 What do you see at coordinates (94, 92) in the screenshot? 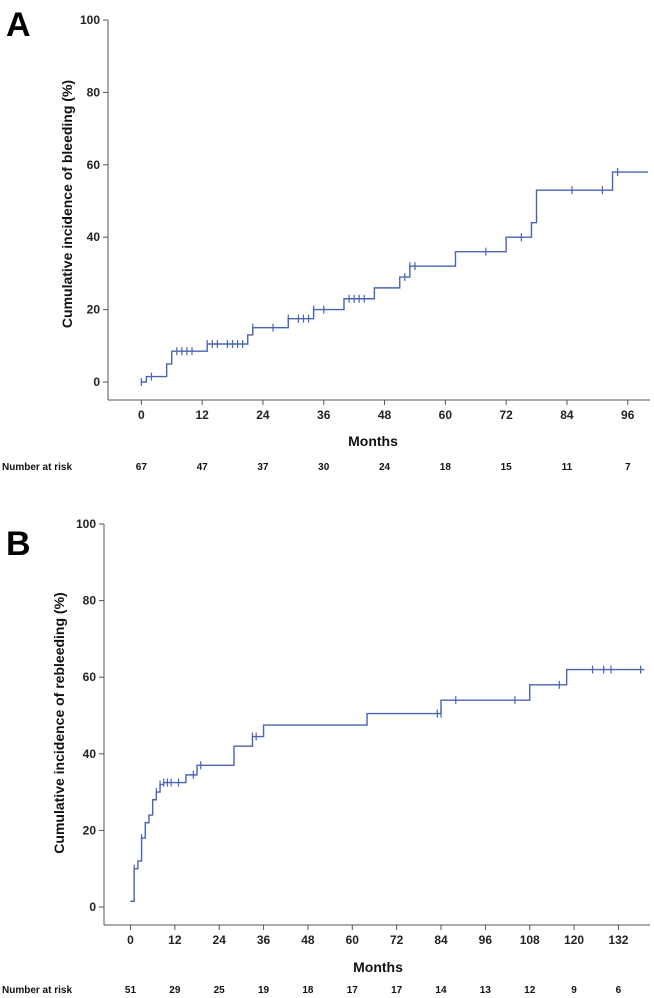
I see `panel-a-y-tick-label: 80` at bounding box center [94, 92].